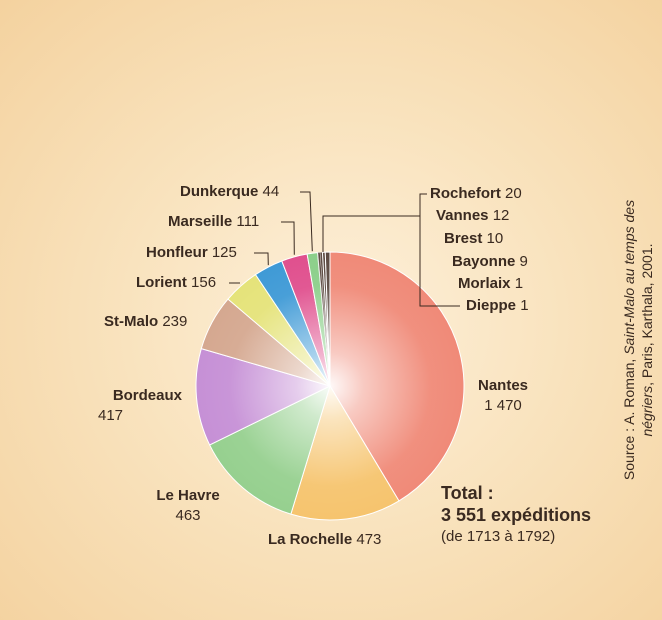 Image resolution: width=662 pixels, height=620 pixels. I want to click on slice-value: 10, so click(495, 238).